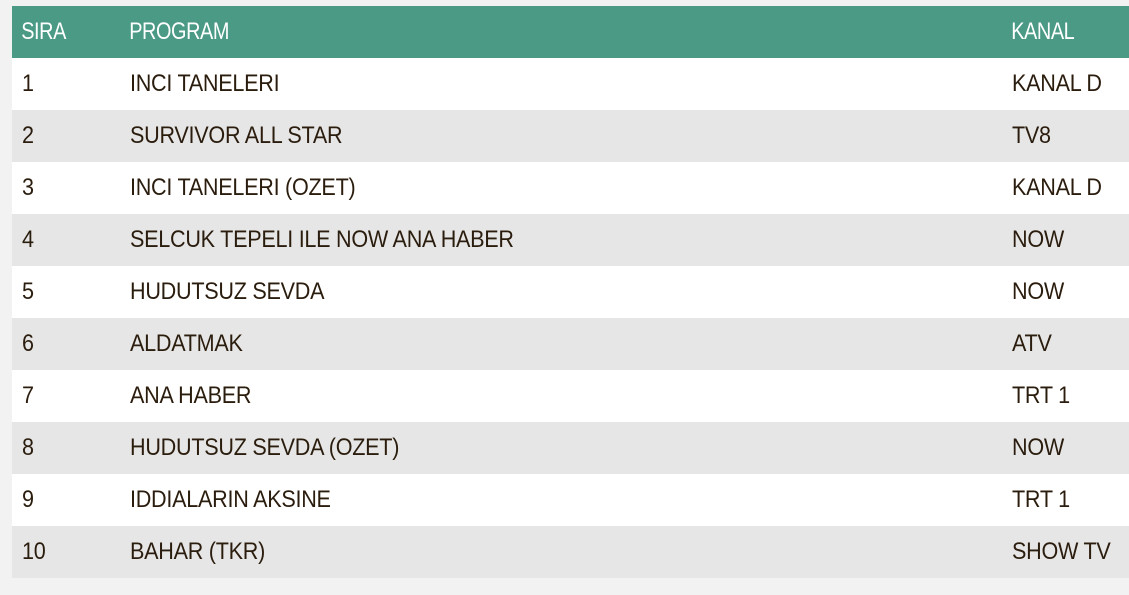  I want to click on cell-program: ANA HABER, so click(191, 395).